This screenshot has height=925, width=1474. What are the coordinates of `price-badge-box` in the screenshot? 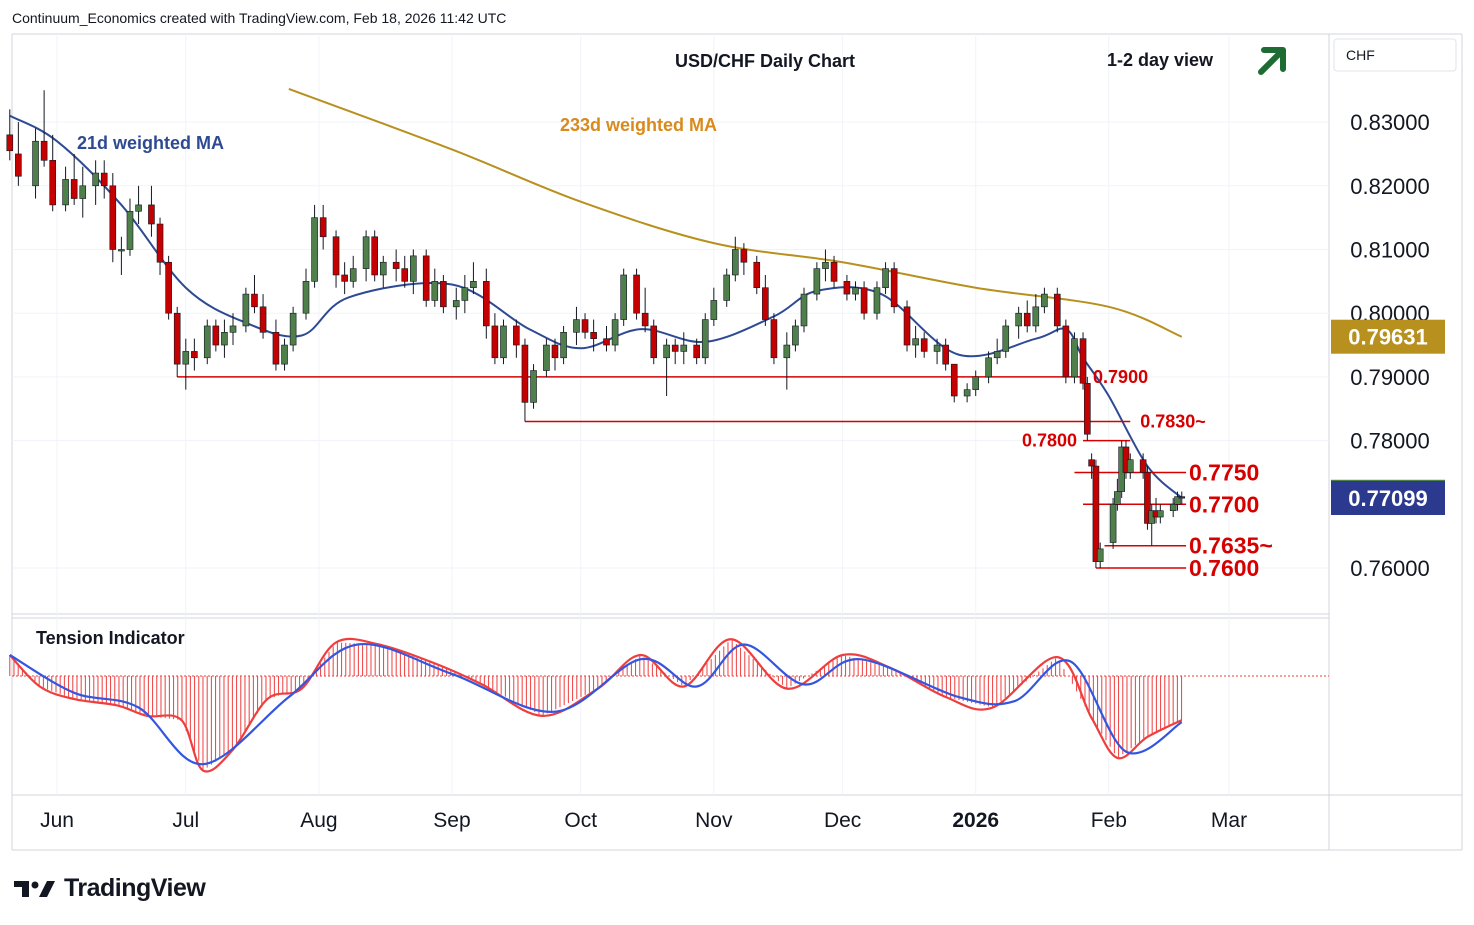 It's located at (1388, 497).